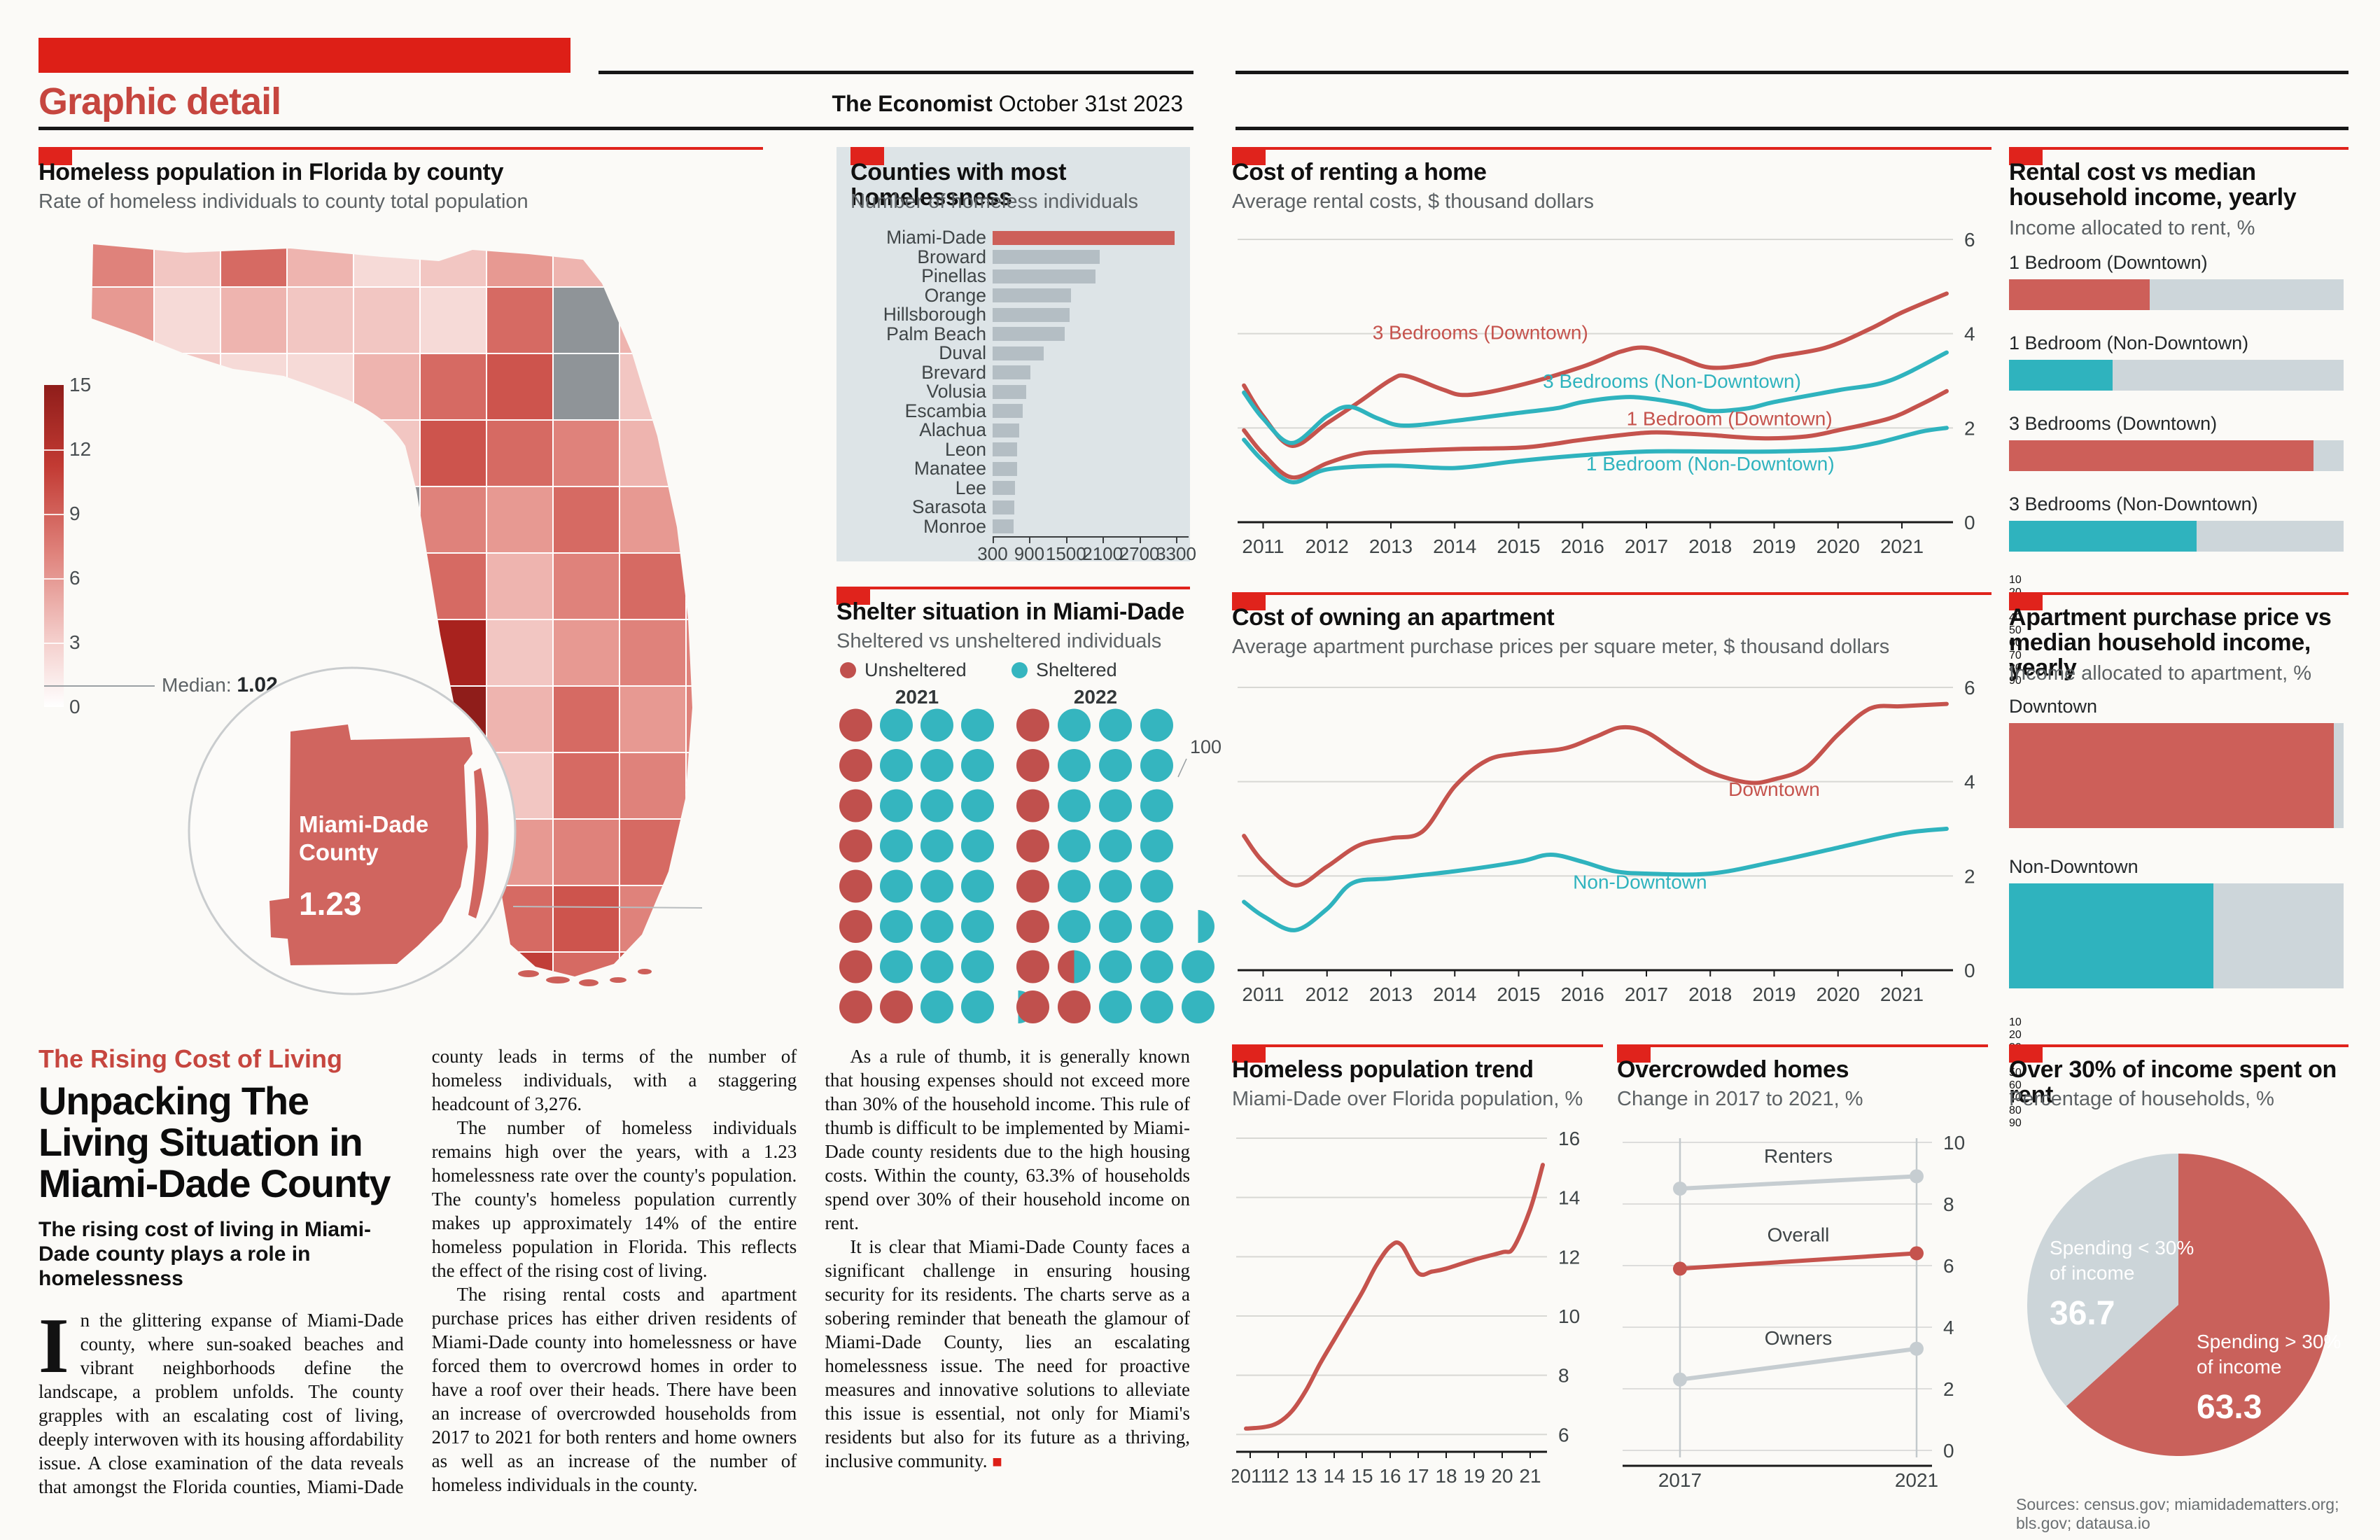 This screenshot has height=1540, width=2380. Describe the element at coordinates (1014, 506) in the screenshot. I see `county-bar-row: Sarasota` at that location.